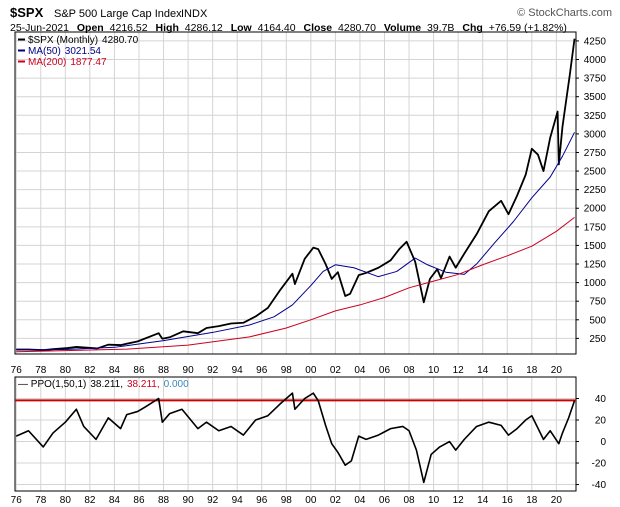 The width and height of the screenshot is (620, 507). Describe the element at coordinates (176, 384) in the screenshot. I see `legend-value: 0.000` at that location.